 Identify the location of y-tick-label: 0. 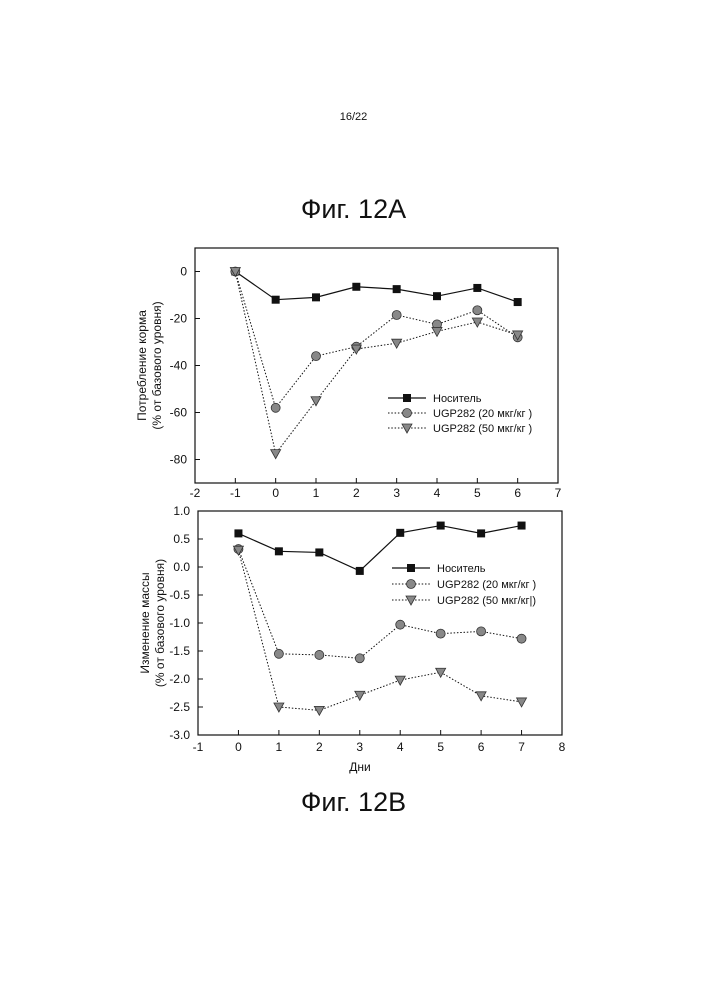
(183, 272).